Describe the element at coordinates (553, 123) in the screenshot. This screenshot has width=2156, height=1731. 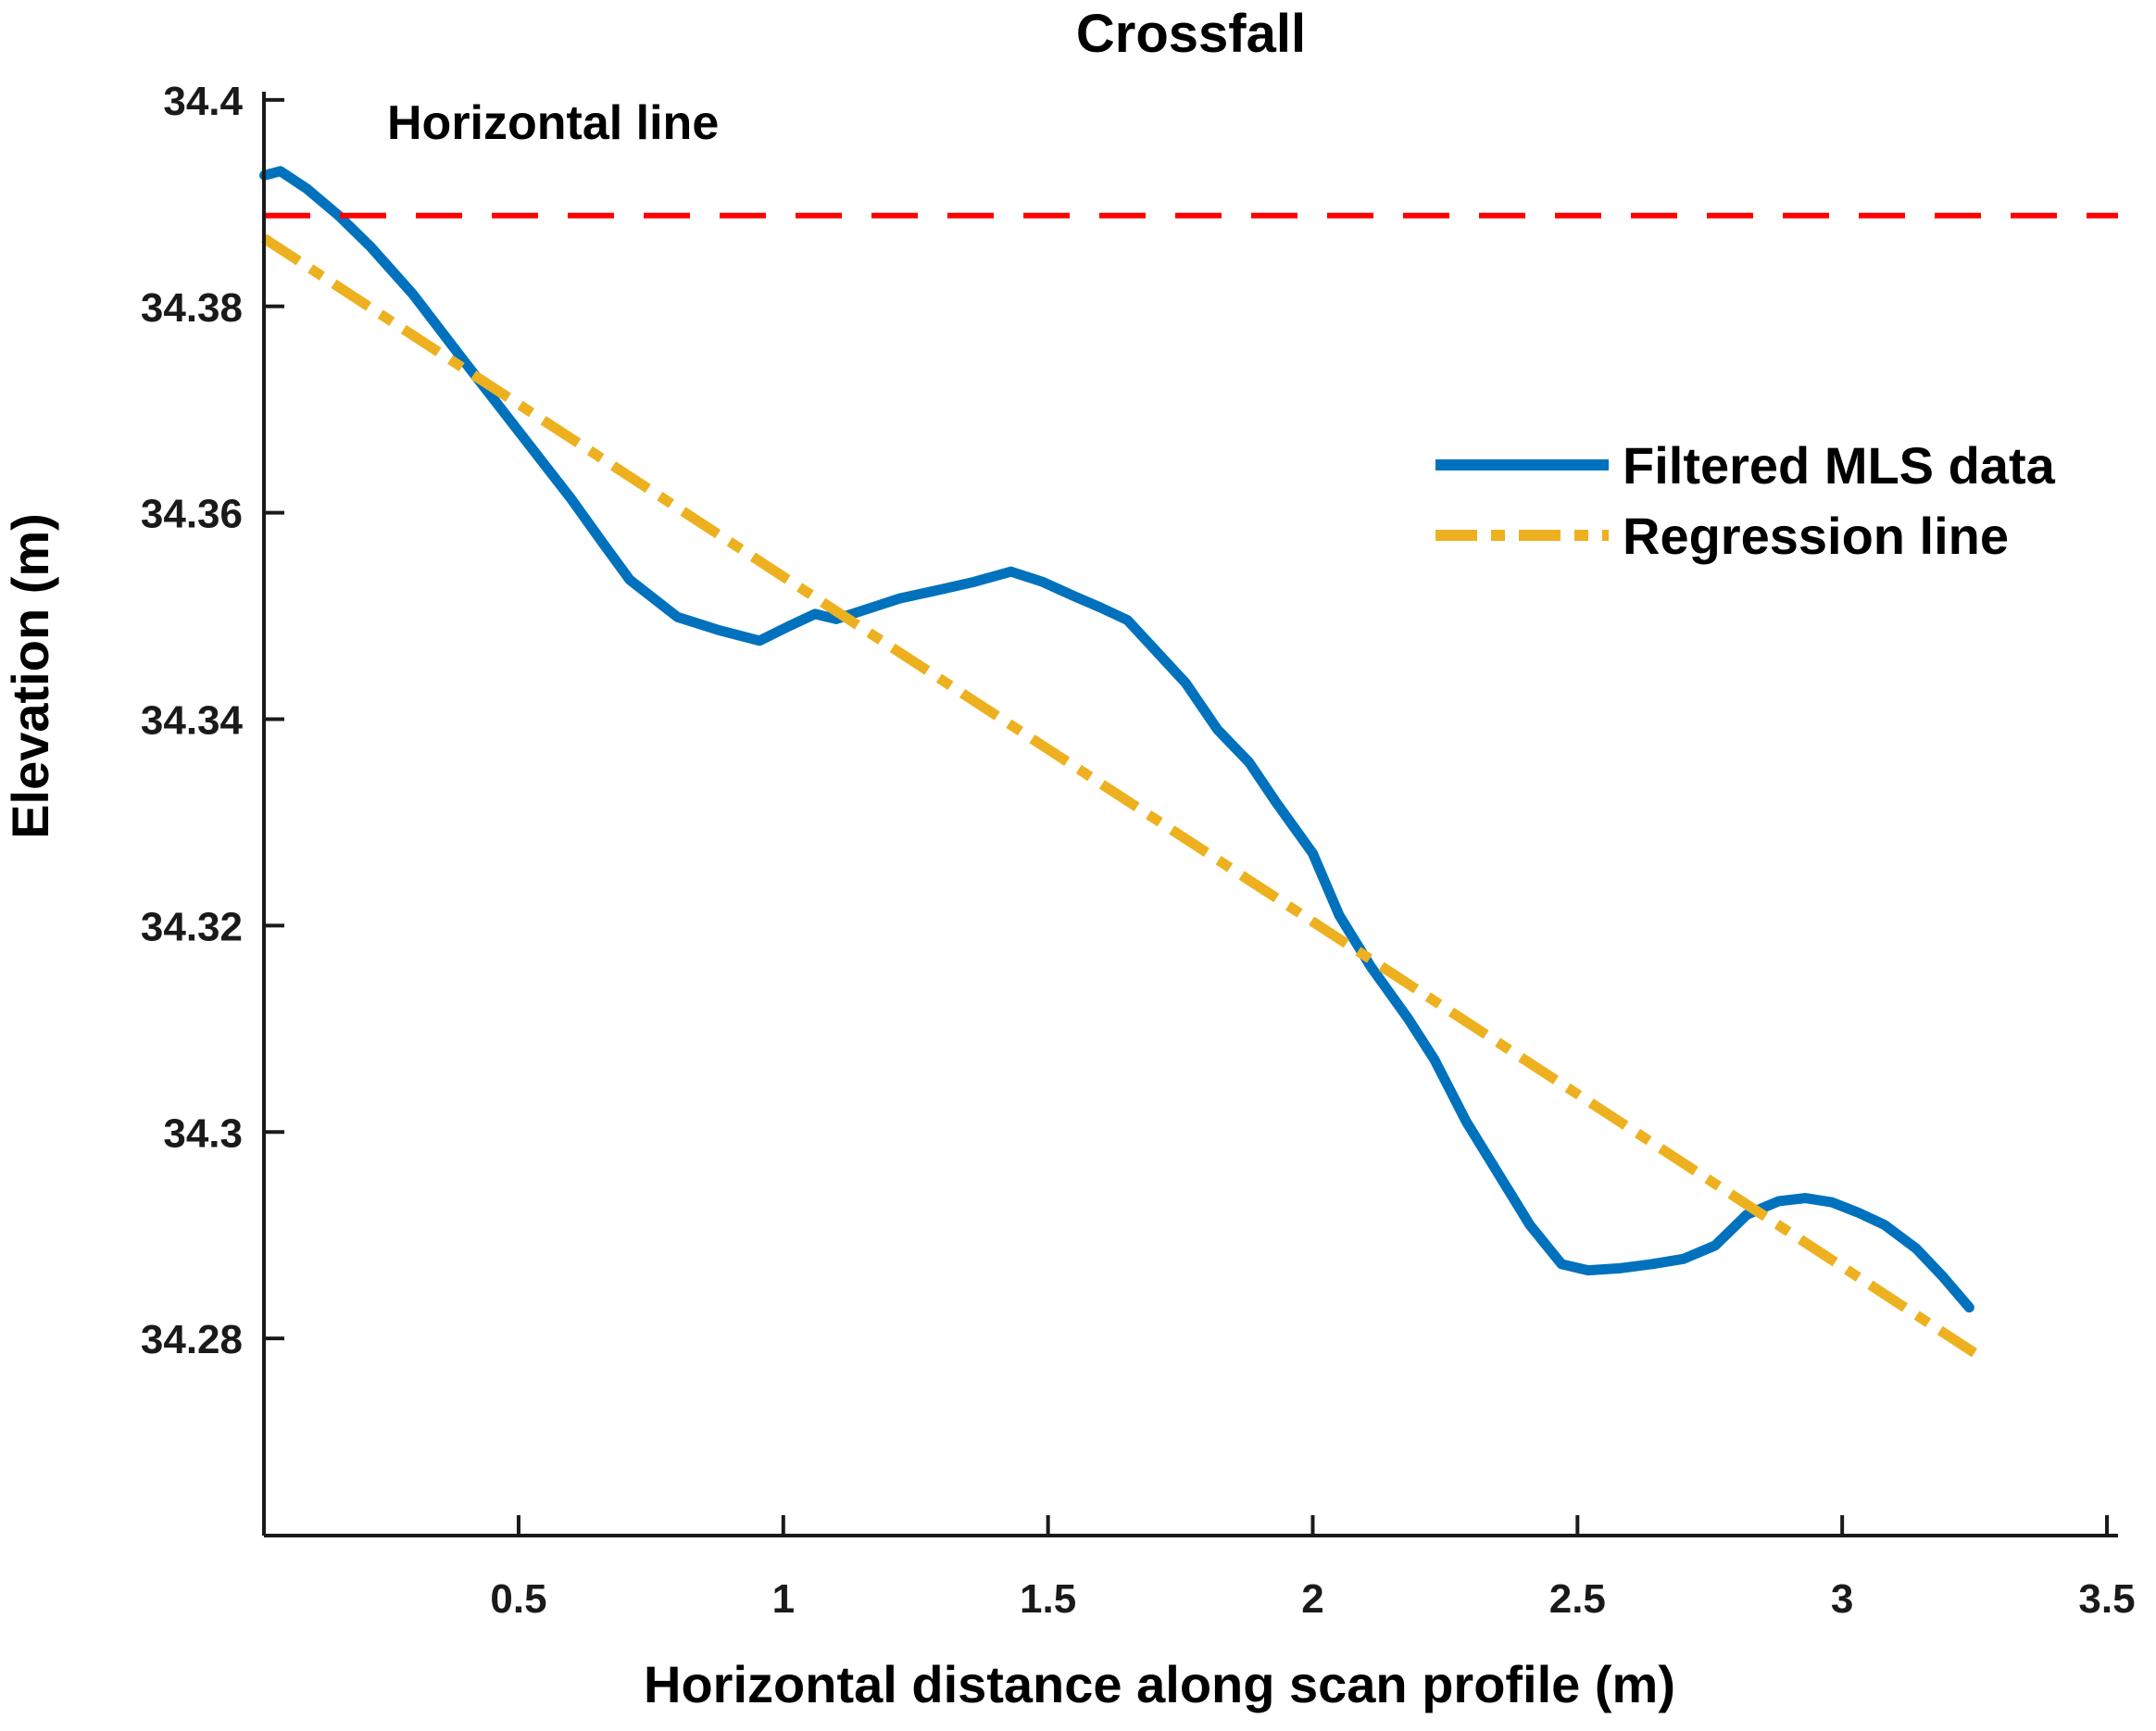
I see `annotation-horizontal-line: Horizontal line` at that location.